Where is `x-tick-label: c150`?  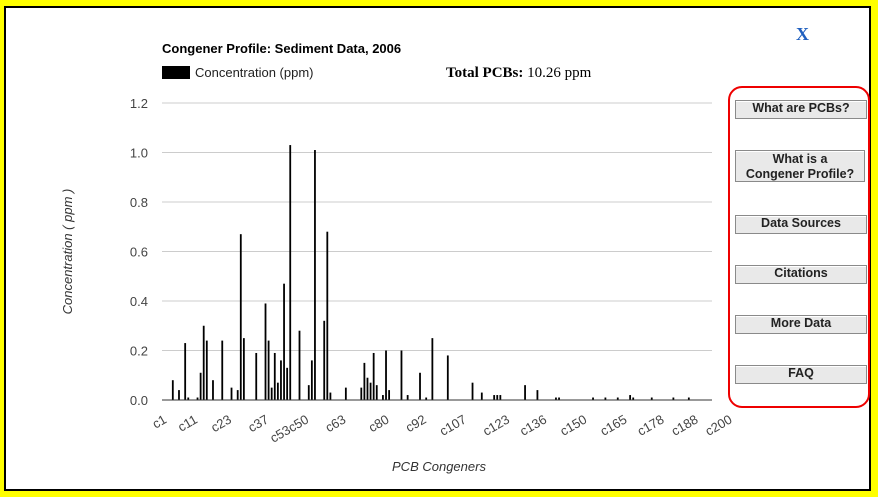 x-tick-label: c150 is located at coordinates (573, 425).